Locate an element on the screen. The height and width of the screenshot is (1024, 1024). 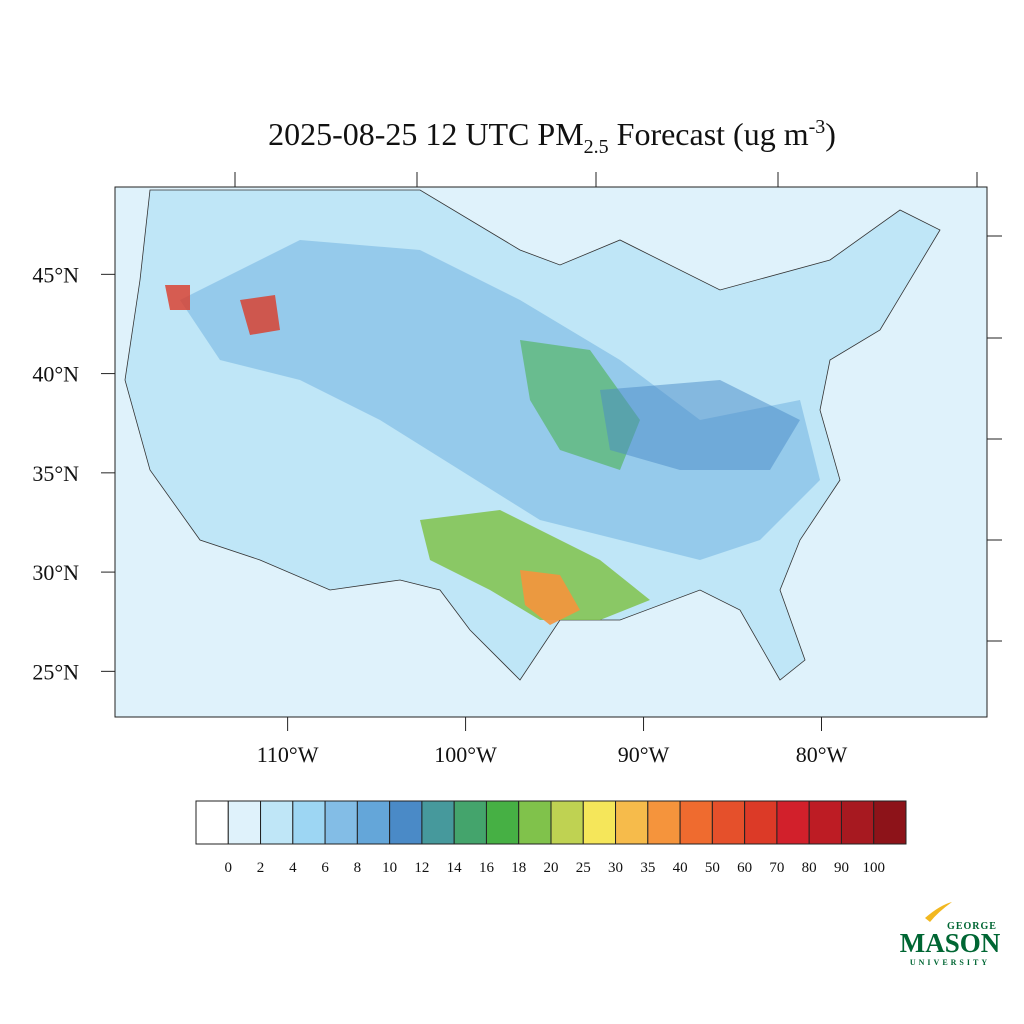
x-tick-label: 90°W is located at coordinates (644, 754).